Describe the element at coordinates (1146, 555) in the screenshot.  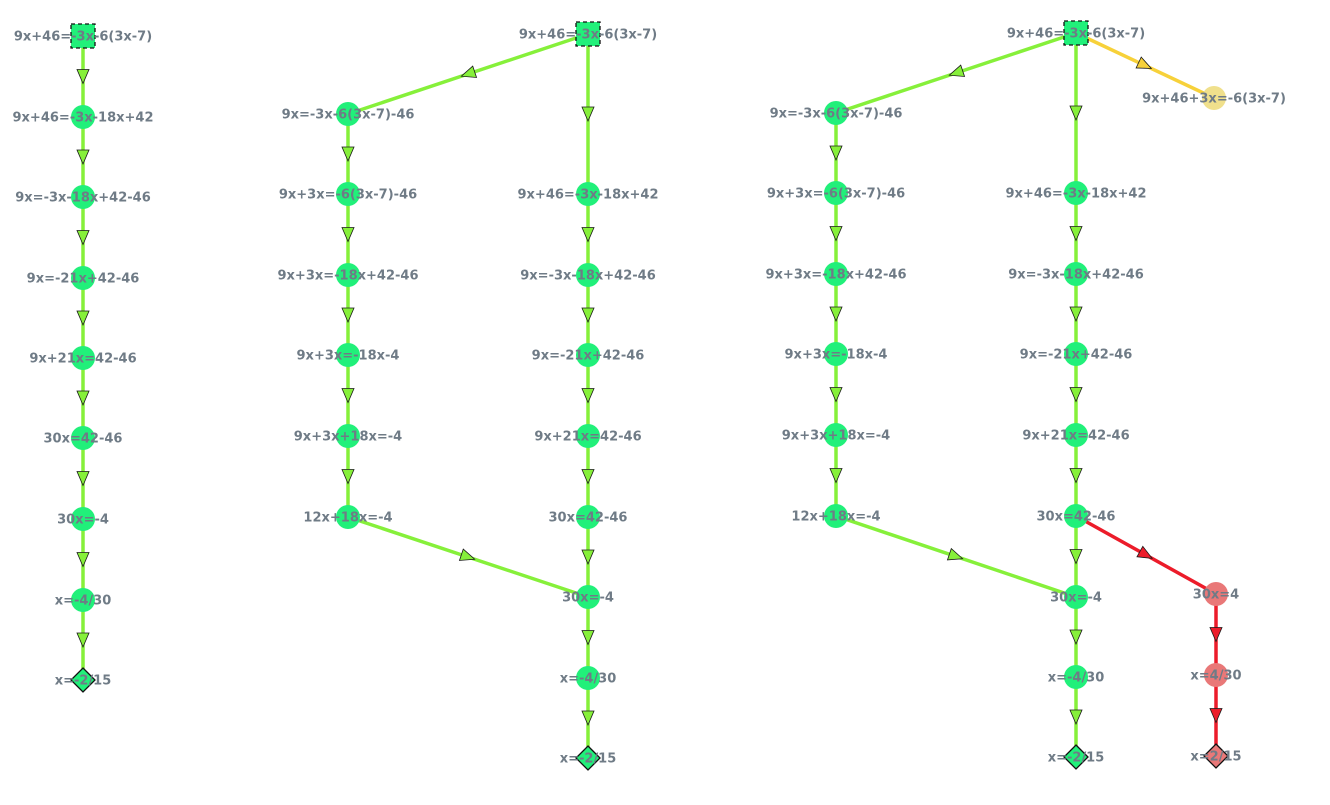
I see `edge-c11-c16` at that location.